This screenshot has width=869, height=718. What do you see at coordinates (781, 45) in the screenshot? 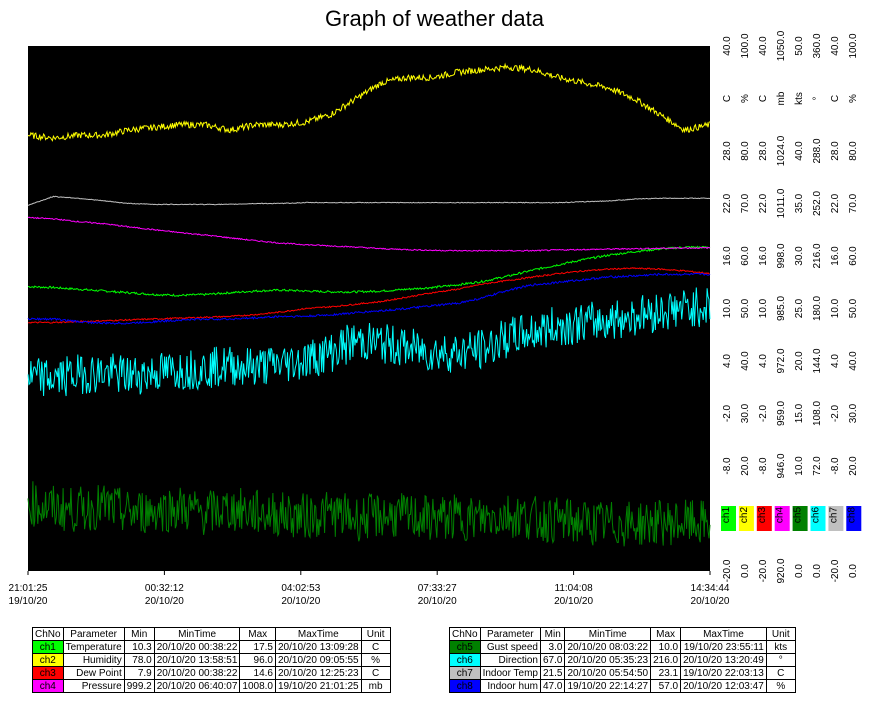
I see `y-tick-label: 1050.0` at bounding box center [781, 45].